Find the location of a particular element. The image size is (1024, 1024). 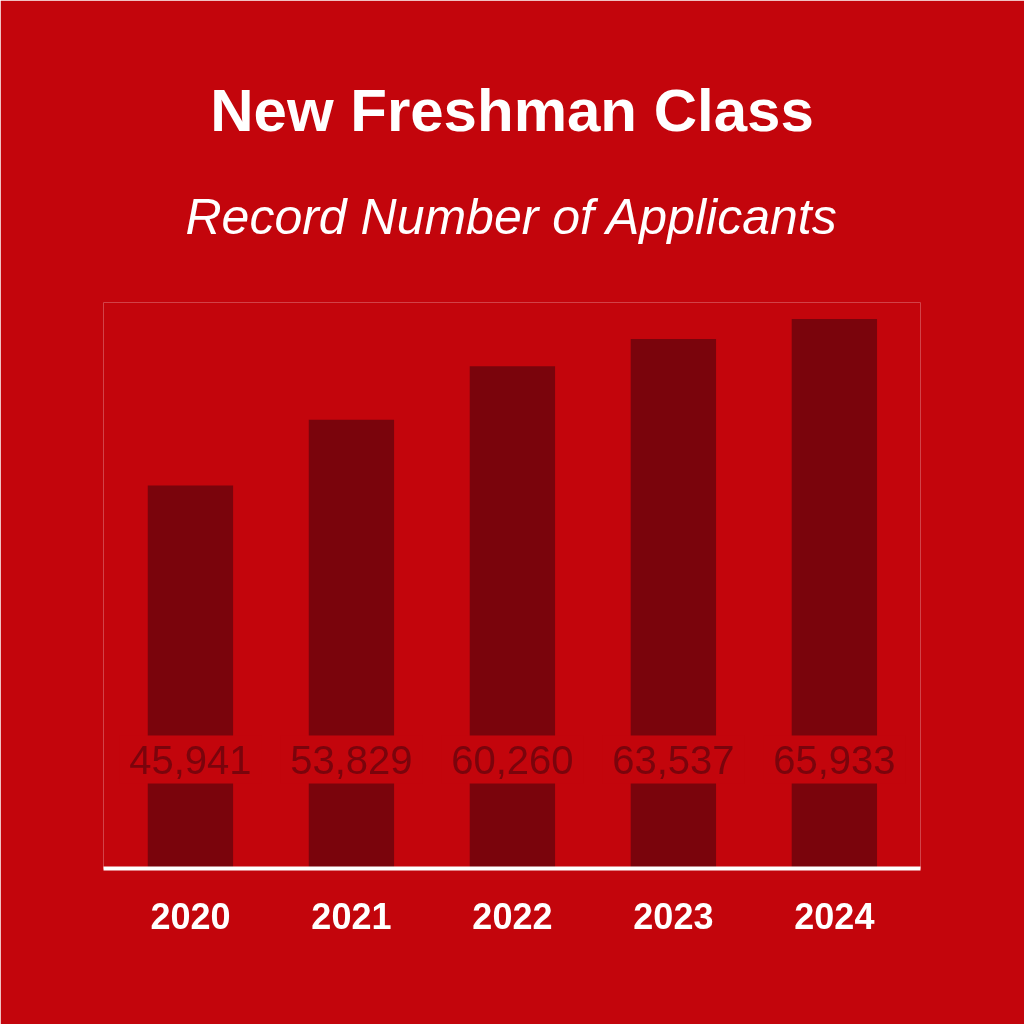

data-label: 63,537 is located at coordinates (673, 759).